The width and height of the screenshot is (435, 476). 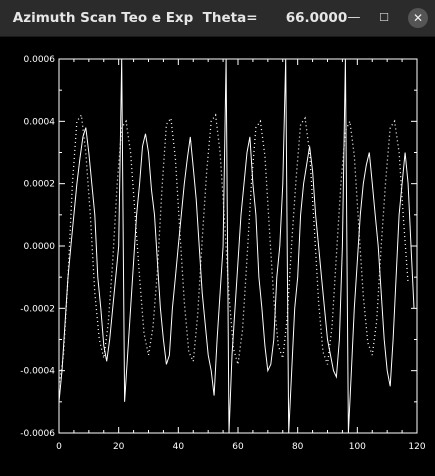 What do you see at coordinates (40, 247) in the screenshot?
I see `y-tick-label: 0.0000` at bounding box center [40, 247].